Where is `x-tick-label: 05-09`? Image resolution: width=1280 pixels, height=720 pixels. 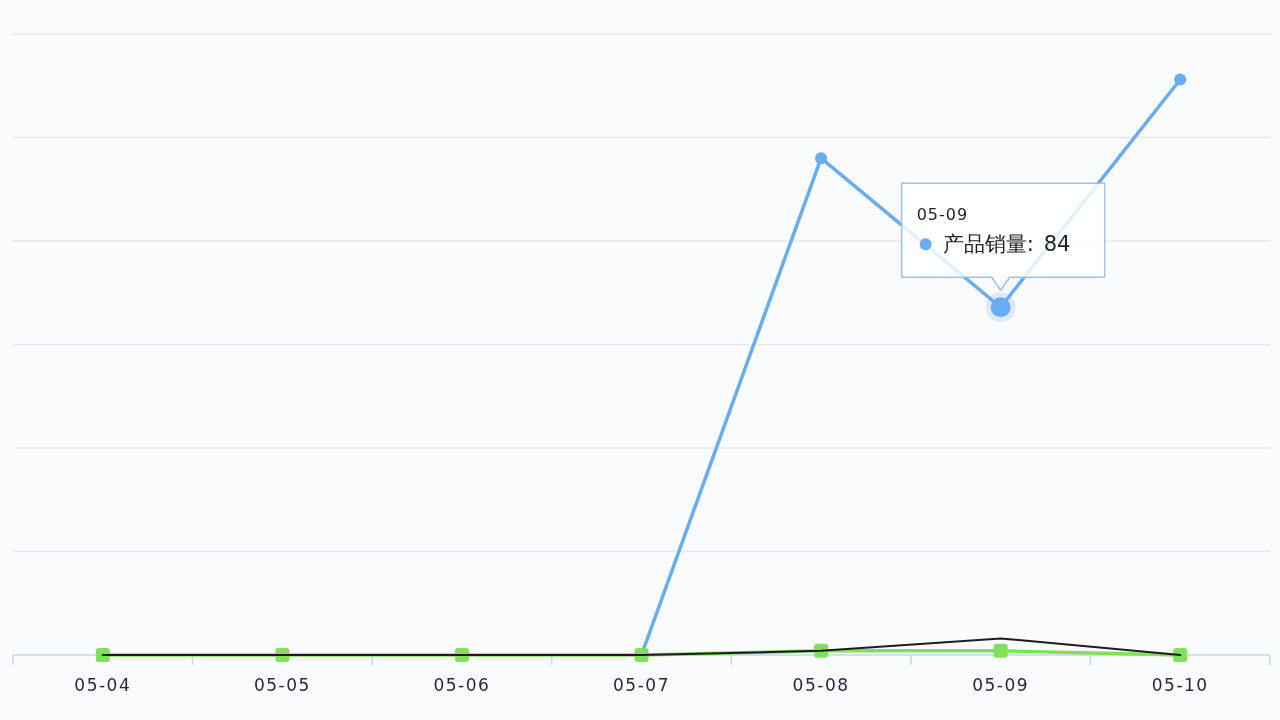 x-tick-label: 05-09 is located at coordinates (1001, 685).